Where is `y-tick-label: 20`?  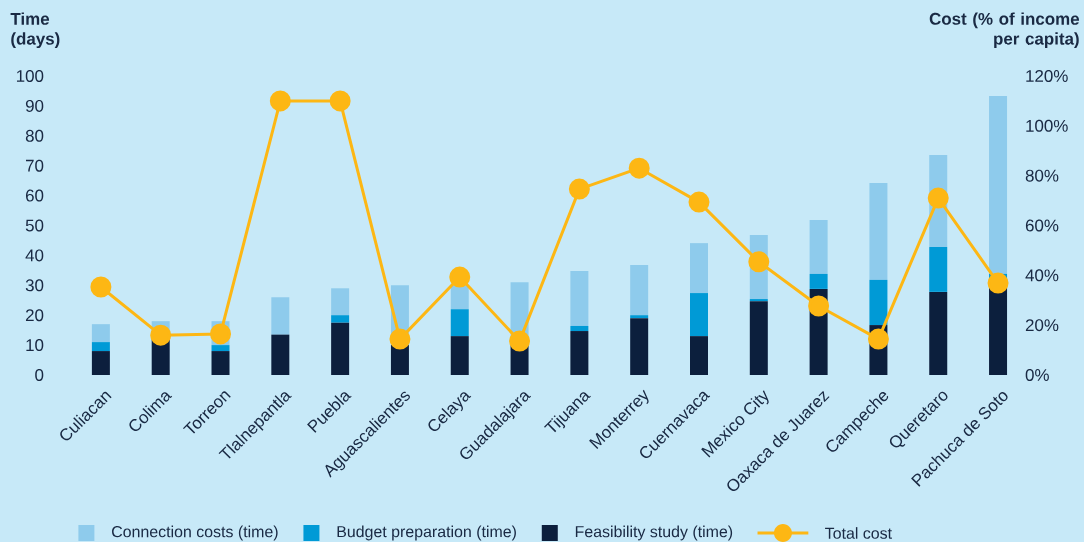 y-tick-label: 20 is located at coordinates (34, 315).